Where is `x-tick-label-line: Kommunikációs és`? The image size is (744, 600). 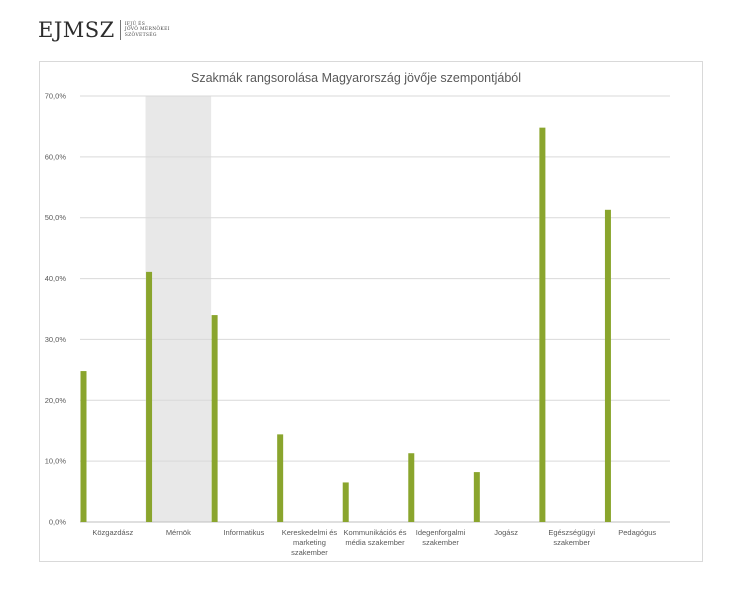
x-tick-label-line: Kommunikációs és is located at coordinates (375, 532).